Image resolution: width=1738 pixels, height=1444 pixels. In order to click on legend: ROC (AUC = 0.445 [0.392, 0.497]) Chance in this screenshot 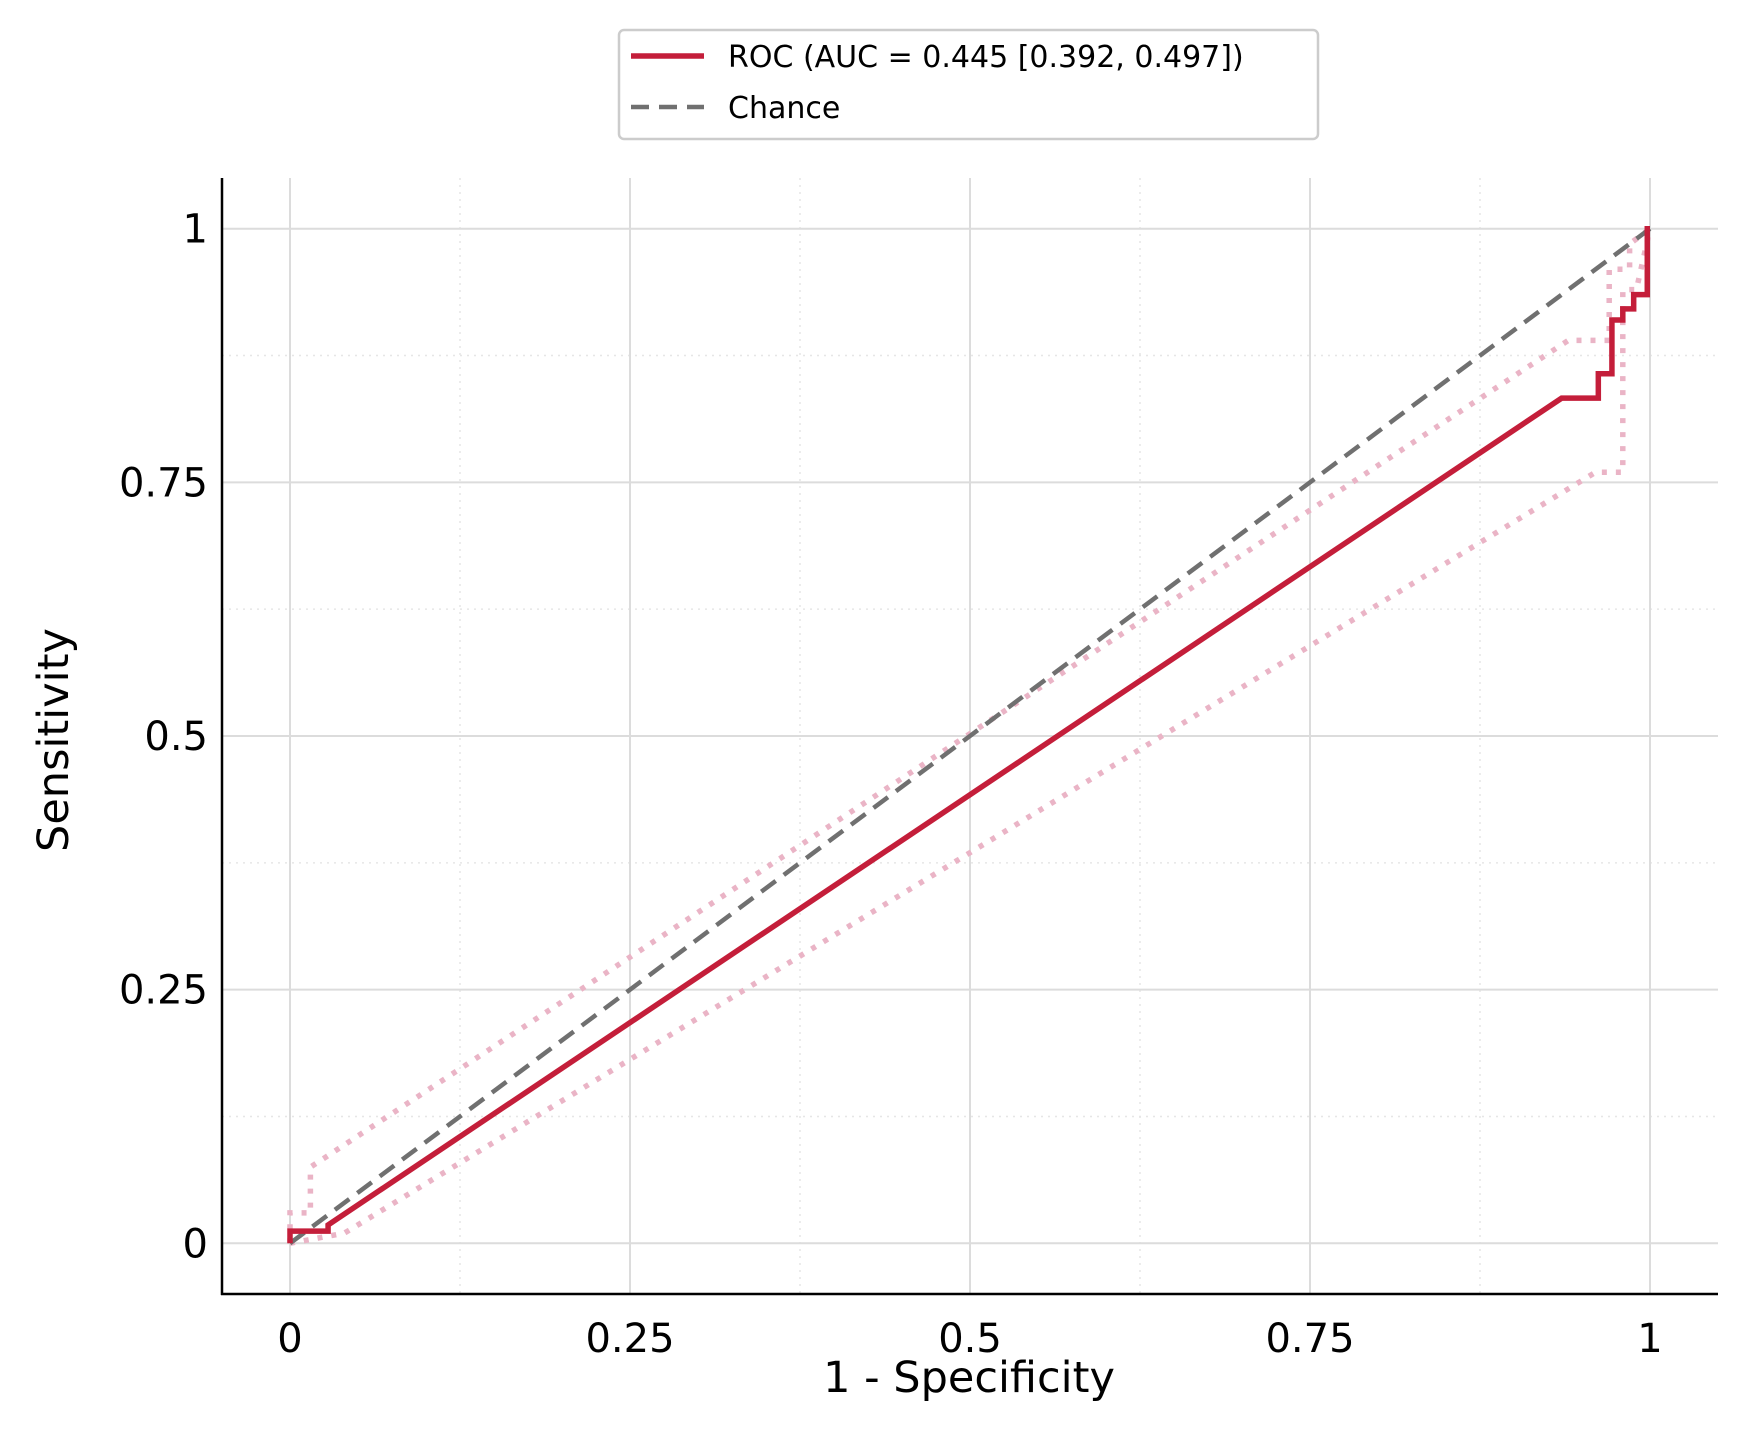, I will do `click(968, 84)`.